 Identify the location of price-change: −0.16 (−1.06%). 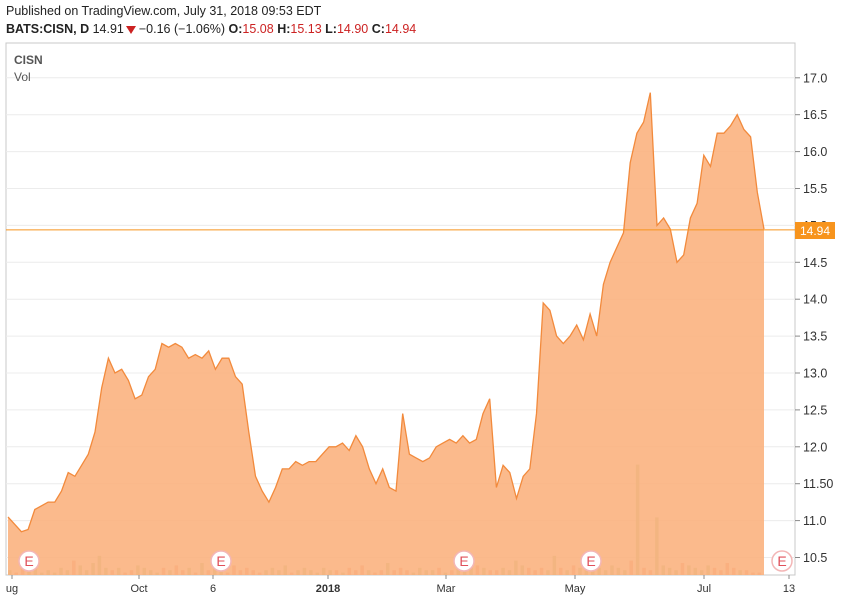
(182, 29).